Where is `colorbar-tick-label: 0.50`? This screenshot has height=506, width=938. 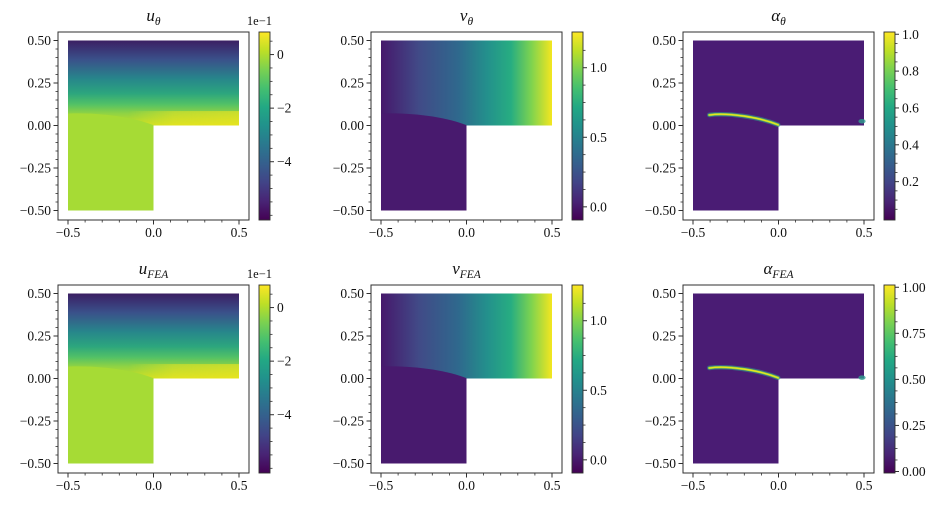
colorbar-tick-label: 0.50 is located at coordinates (914, 379).